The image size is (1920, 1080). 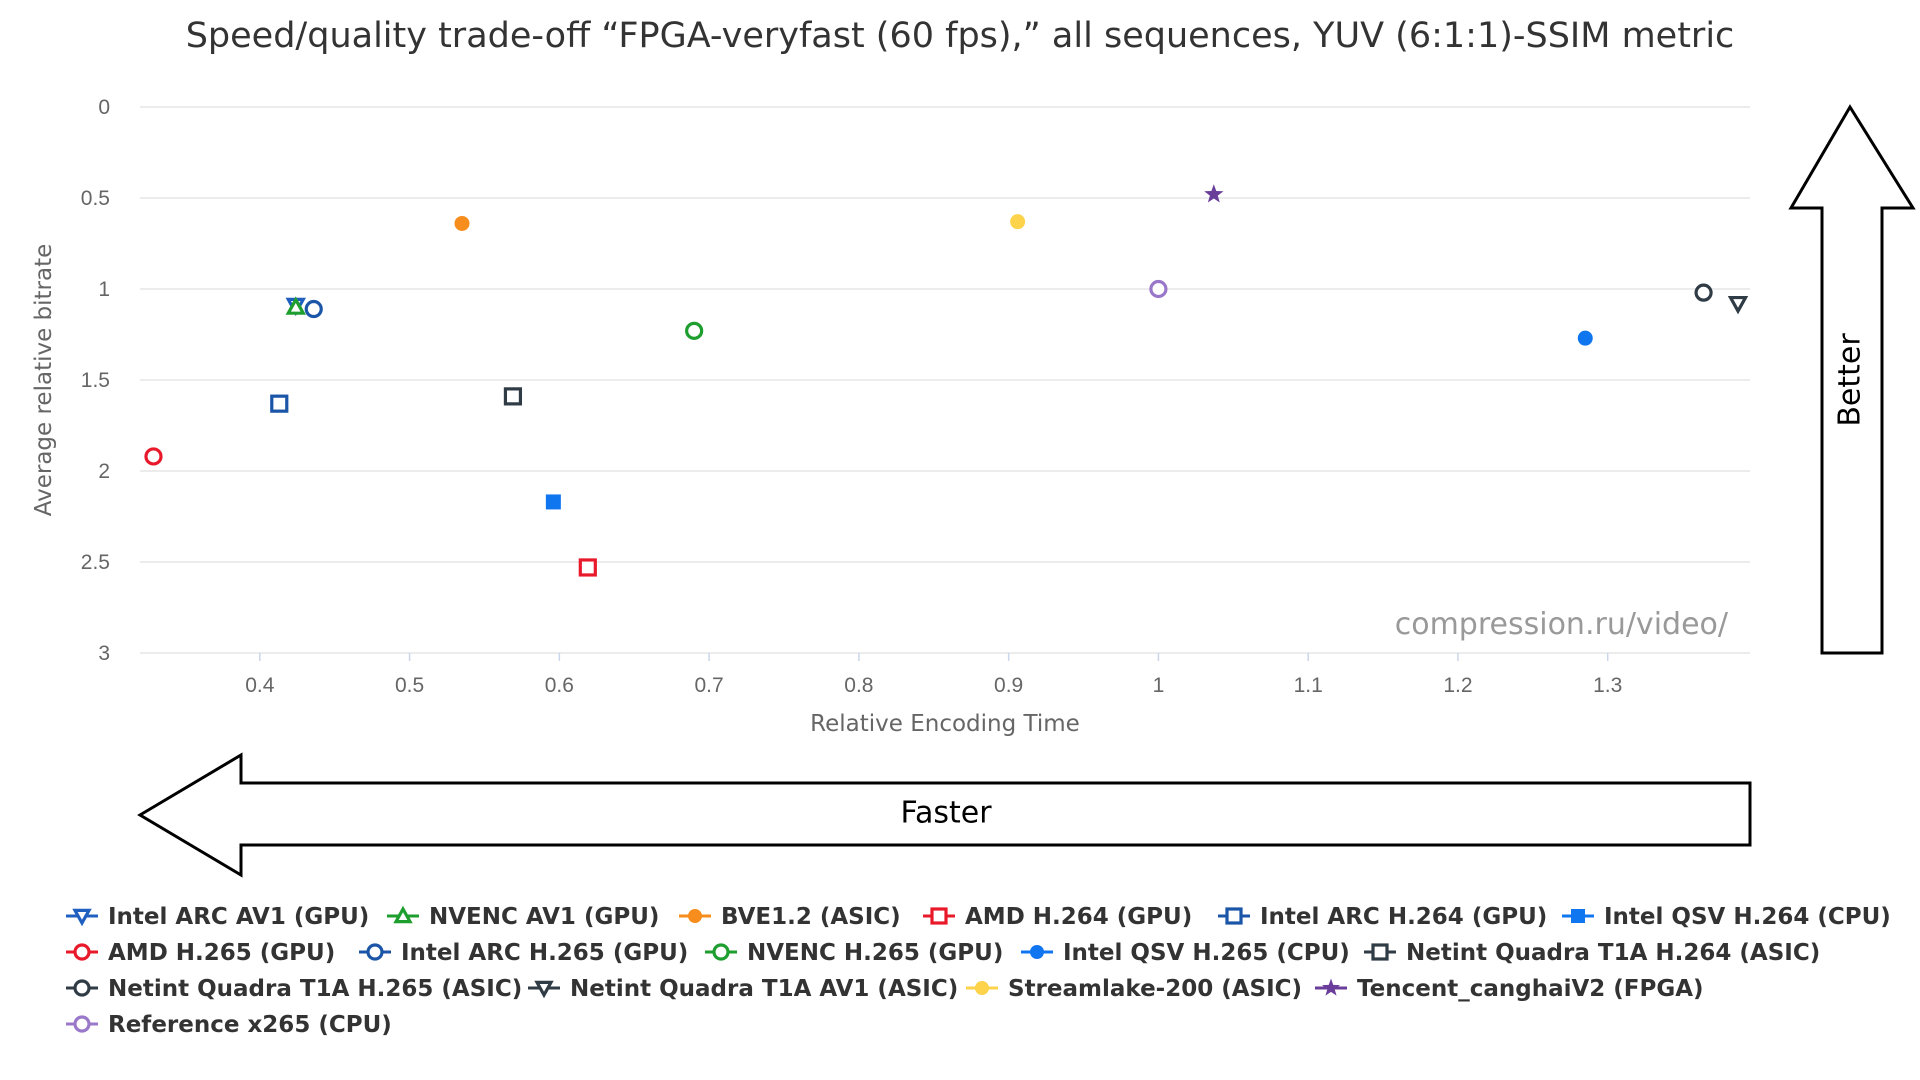 I want to click on legend-item: Reference x265 (CPU), so click(x=229, y=1025).